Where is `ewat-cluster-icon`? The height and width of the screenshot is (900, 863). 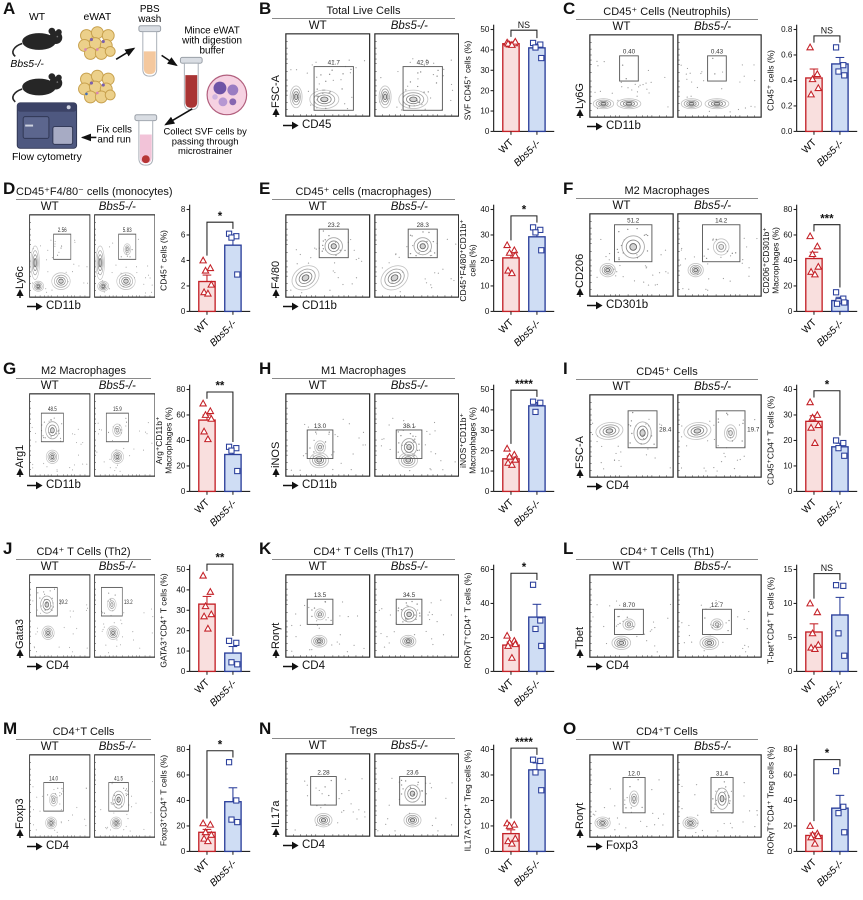 ewat-cluster-icon is located at coordinates (97, 43).